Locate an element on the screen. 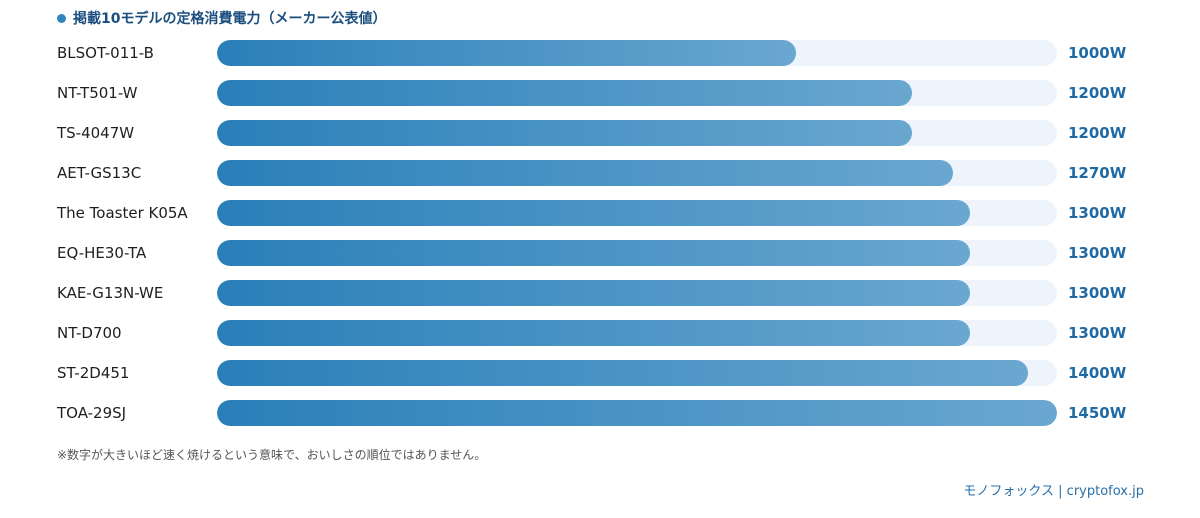  bullet-dot-icon is located at coordinates (61, 18).